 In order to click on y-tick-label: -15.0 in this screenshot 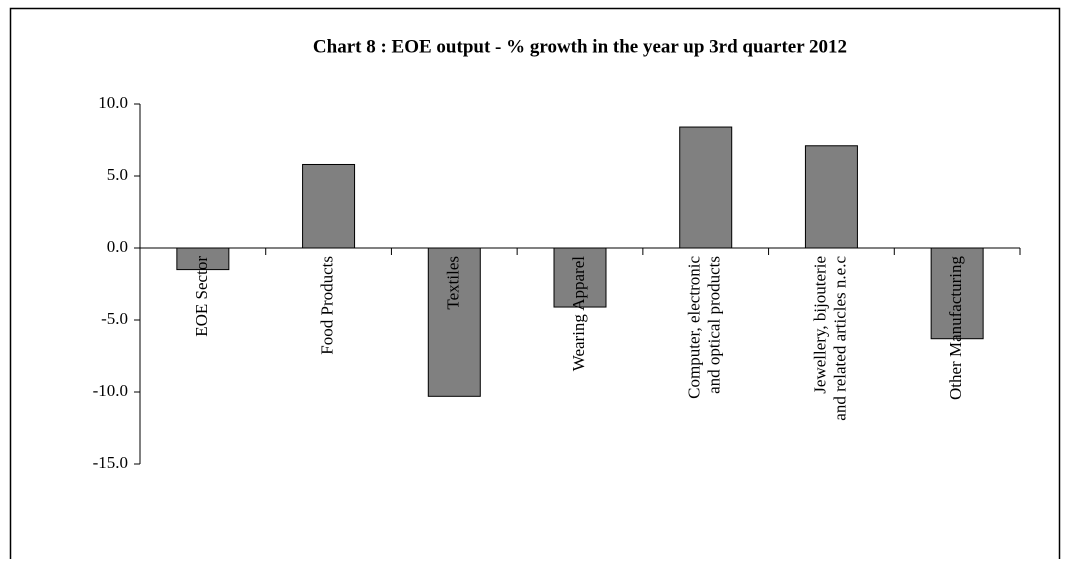, I will do `click(110, 462)`.